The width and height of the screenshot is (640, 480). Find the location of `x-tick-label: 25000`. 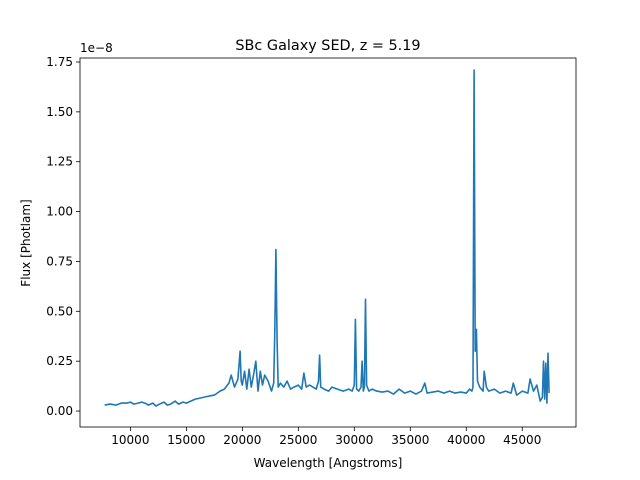

x-tick-label: 25000 is located at coordinates (298, 440).